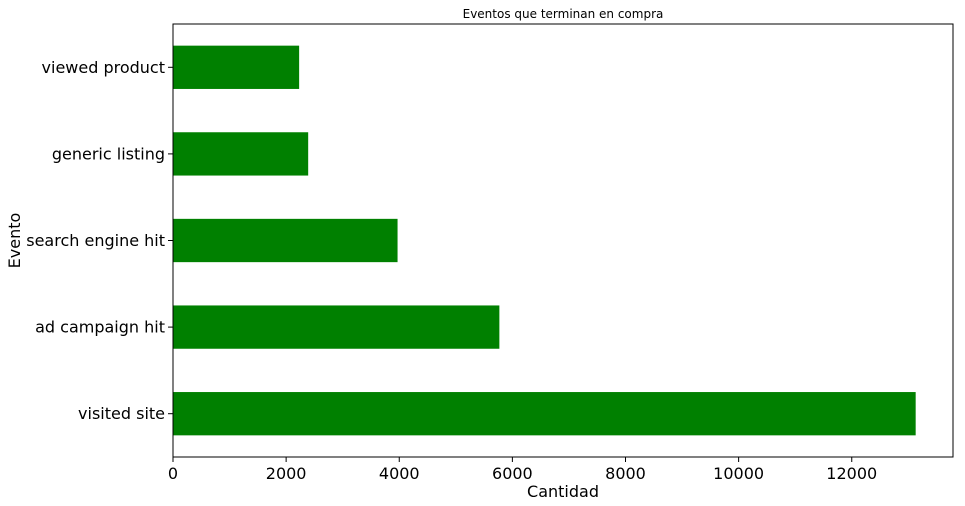 Image resolution: width=965 pixels, height=506 pixels. What do you see at coordinates (399, 473) in the screenshot?
I see `x-tick-label: 4000` at bounding box center [399, 473].